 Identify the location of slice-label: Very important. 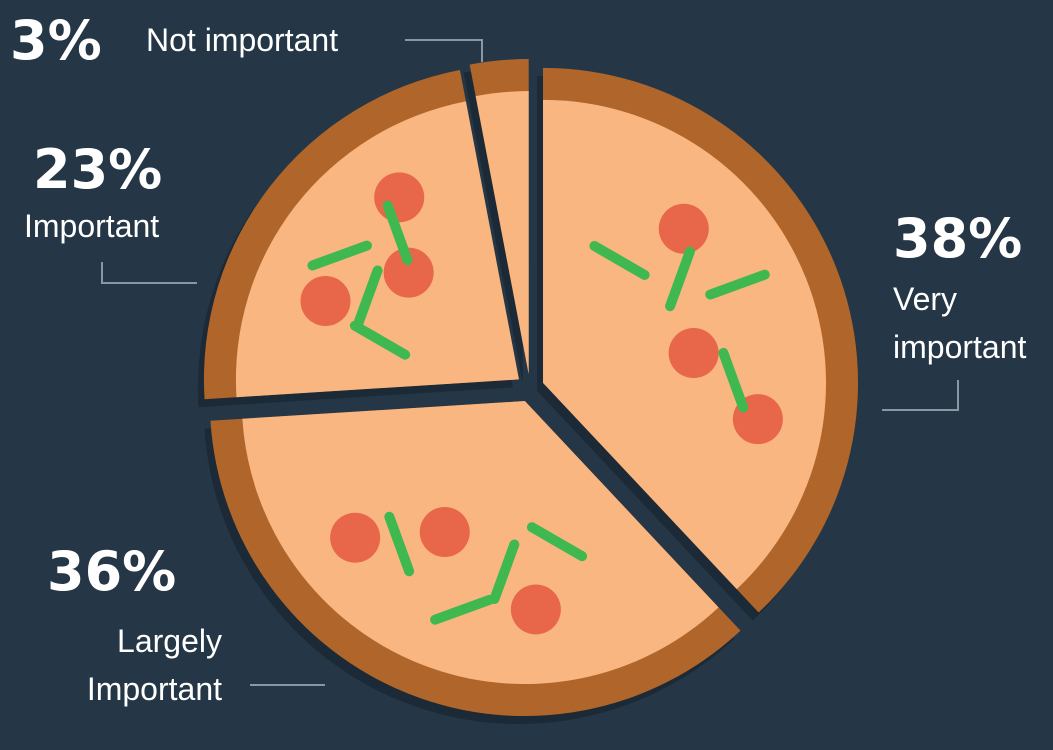
(960, 323).